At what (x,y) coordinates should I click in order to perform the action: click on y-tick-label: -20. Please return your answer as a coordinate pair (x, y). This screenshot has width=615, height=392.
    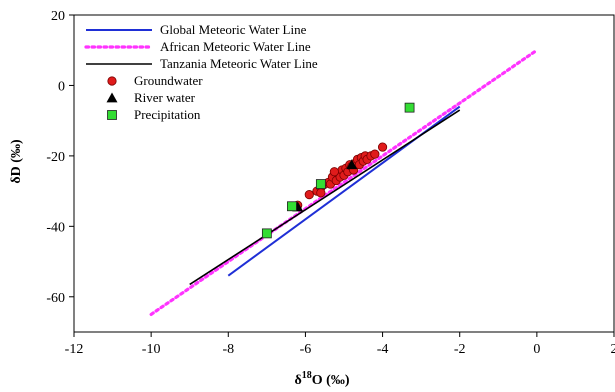
    Looking at the image, I should click on (55, 157).